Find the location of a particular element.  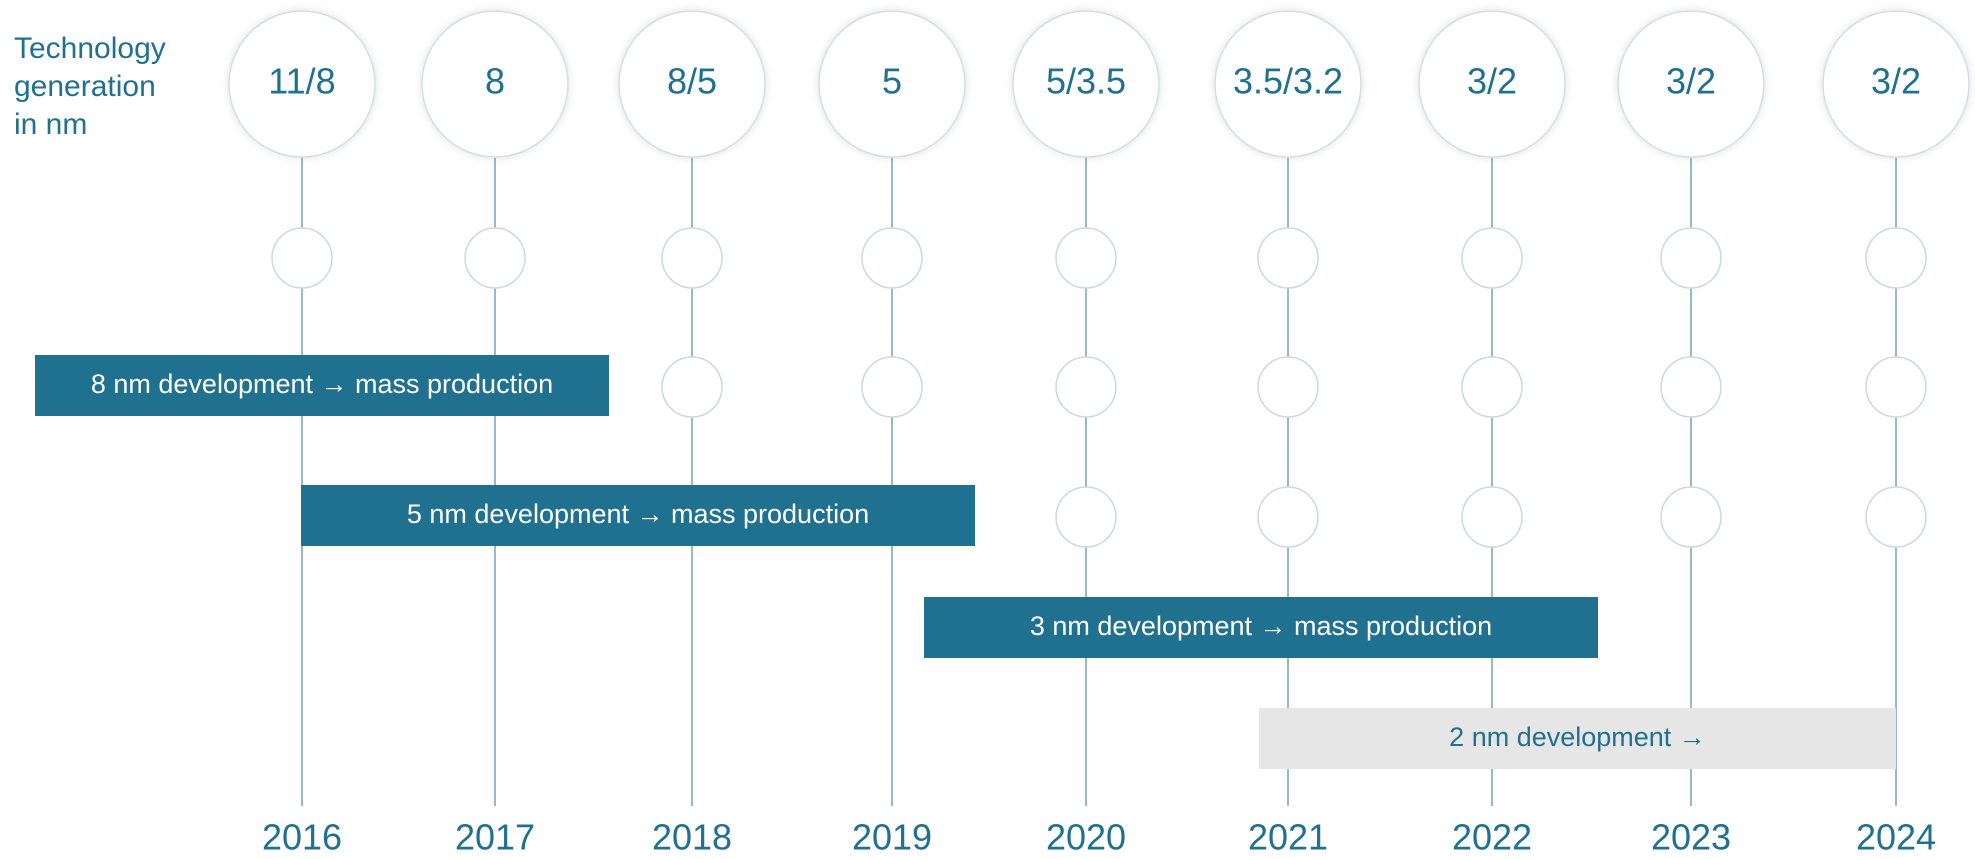

year-label: 2019 is located at coordinates (892, 837).